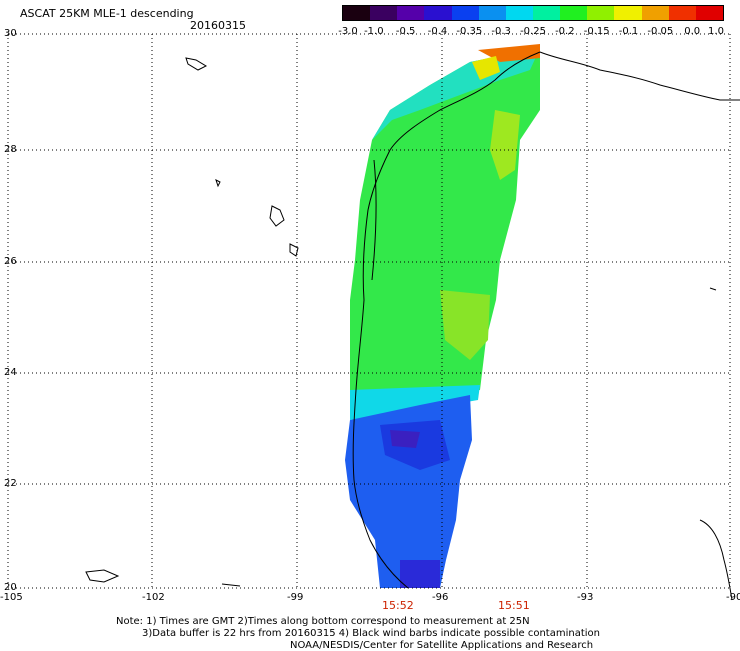  What do you see at coordinates (733, 597) in the screenshot?
I see `lon-label: -90` at bounding box center [733, 597].